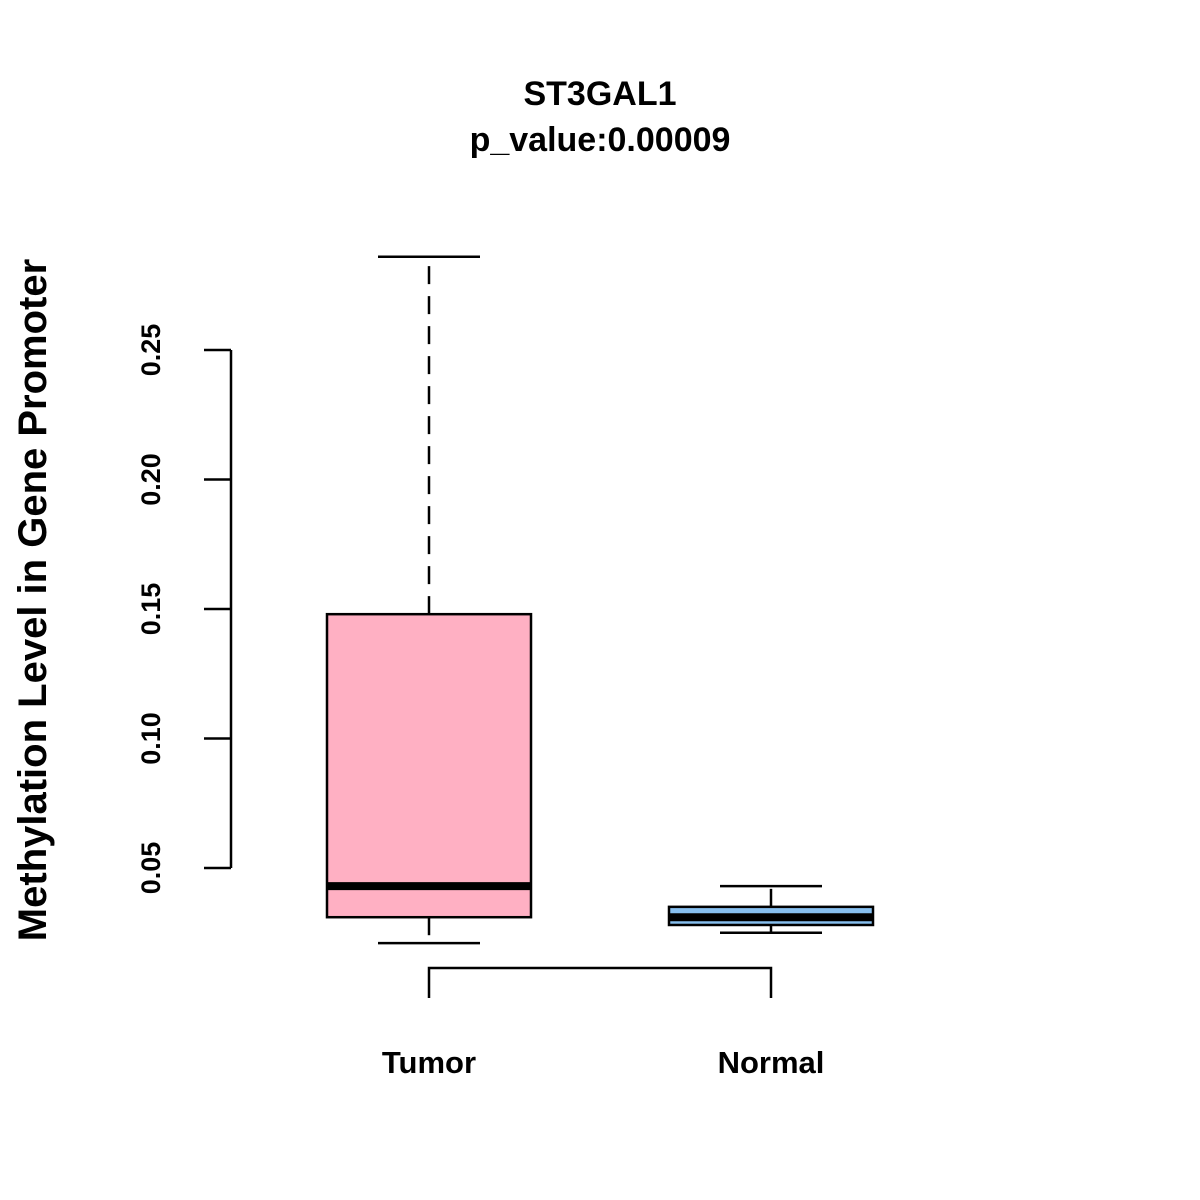  Describe the element at coordinates (151, 609) in the screenshot. I see `y-tick-label: 0.15` at that location.